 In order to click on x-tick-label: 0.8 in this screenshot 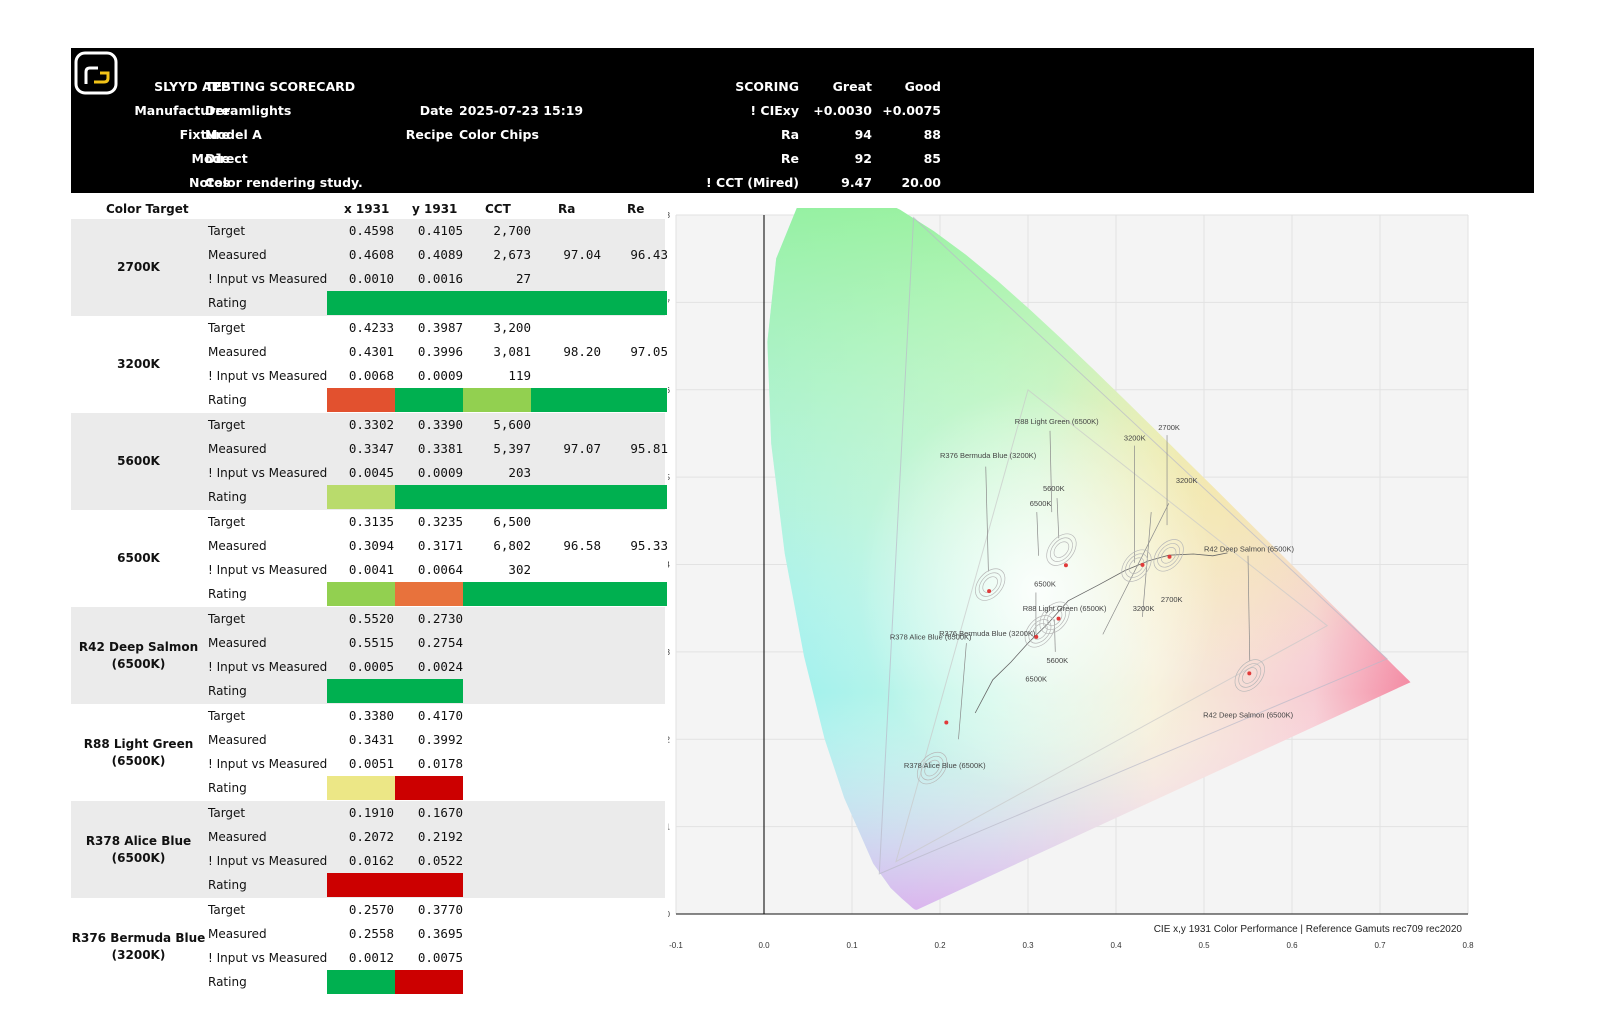, I will do `click(1468, 945)`.